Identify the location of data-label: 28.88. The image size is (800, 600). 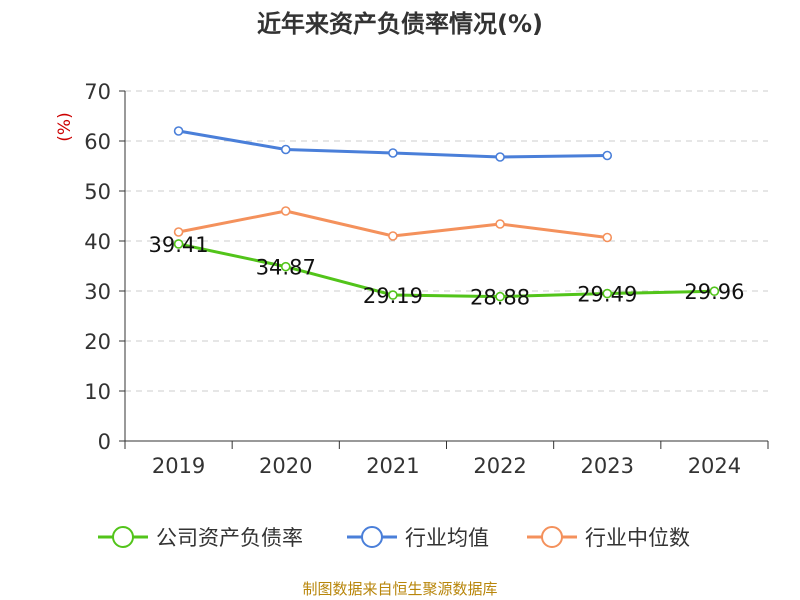
(500, 298).